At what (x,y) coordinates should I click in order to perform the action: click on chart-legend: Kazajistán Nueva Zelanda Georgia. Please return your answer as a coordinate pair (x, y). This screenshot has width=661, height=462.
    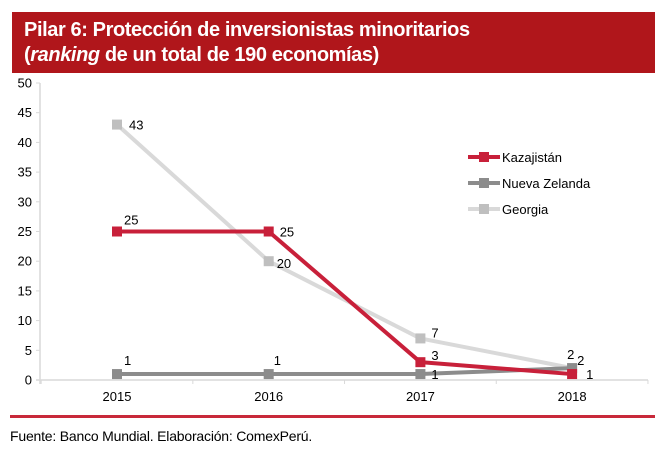
    Looking at the image, I should click on (529, 183).